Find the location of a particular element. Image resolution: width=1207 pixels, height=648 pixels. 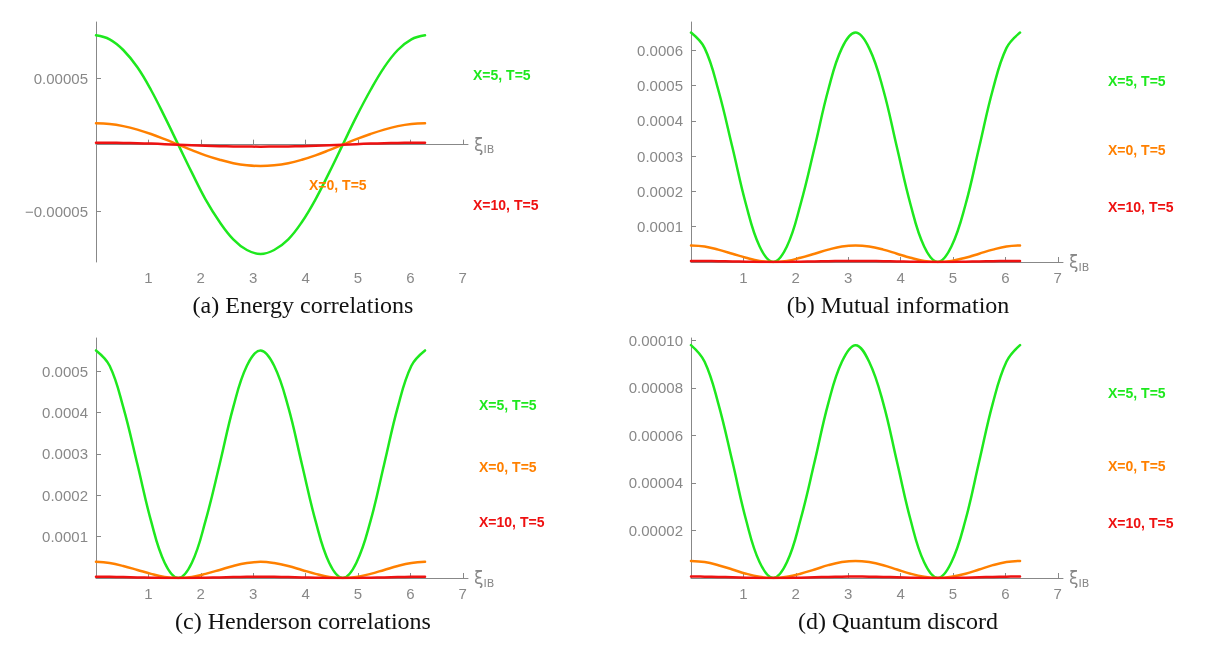

y-tick-label: 0.00002 is located at coordinates (655, 530).